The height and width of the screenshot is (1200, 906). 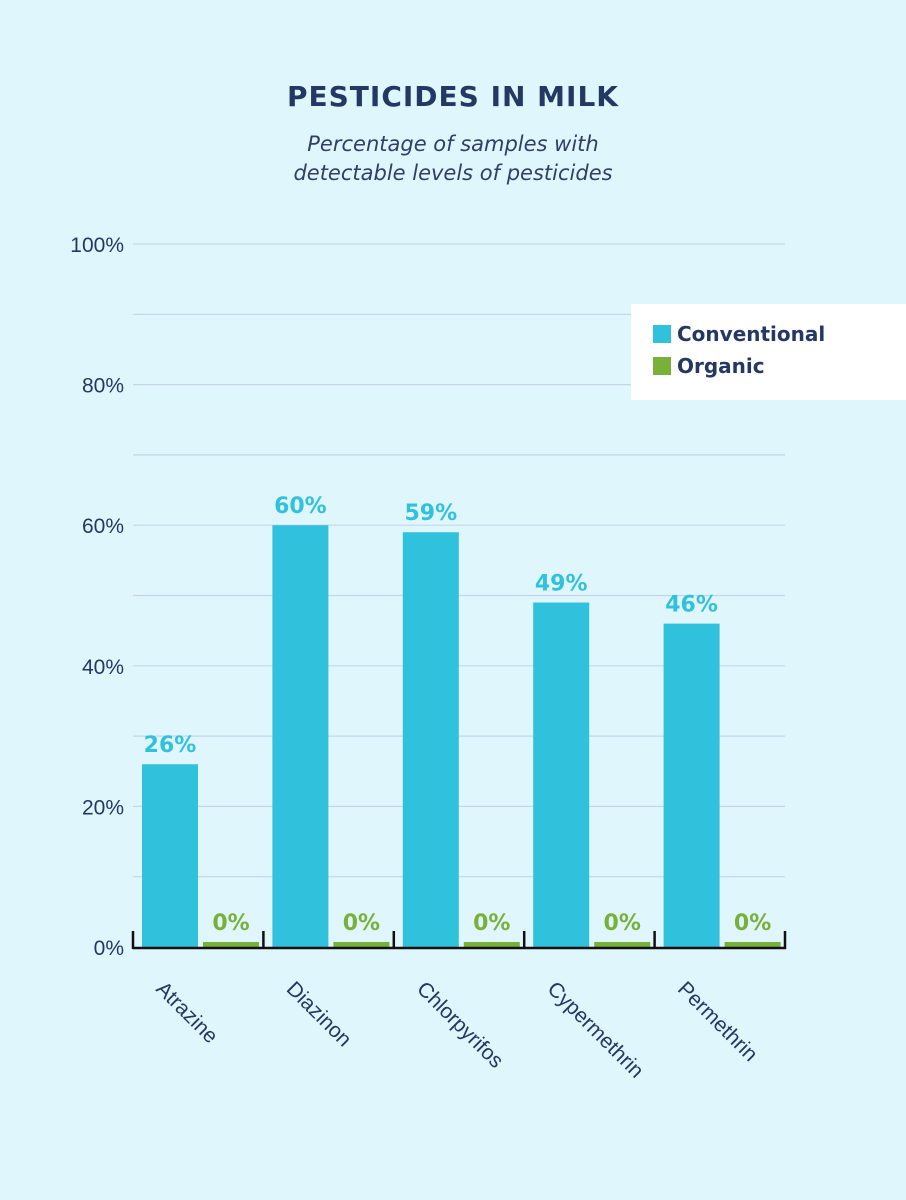 What do you see at coordinates (453, 144) in the screenshot?
I see `subtitle-line-1: Percentage of samples with` at bounding box center [453, 144].